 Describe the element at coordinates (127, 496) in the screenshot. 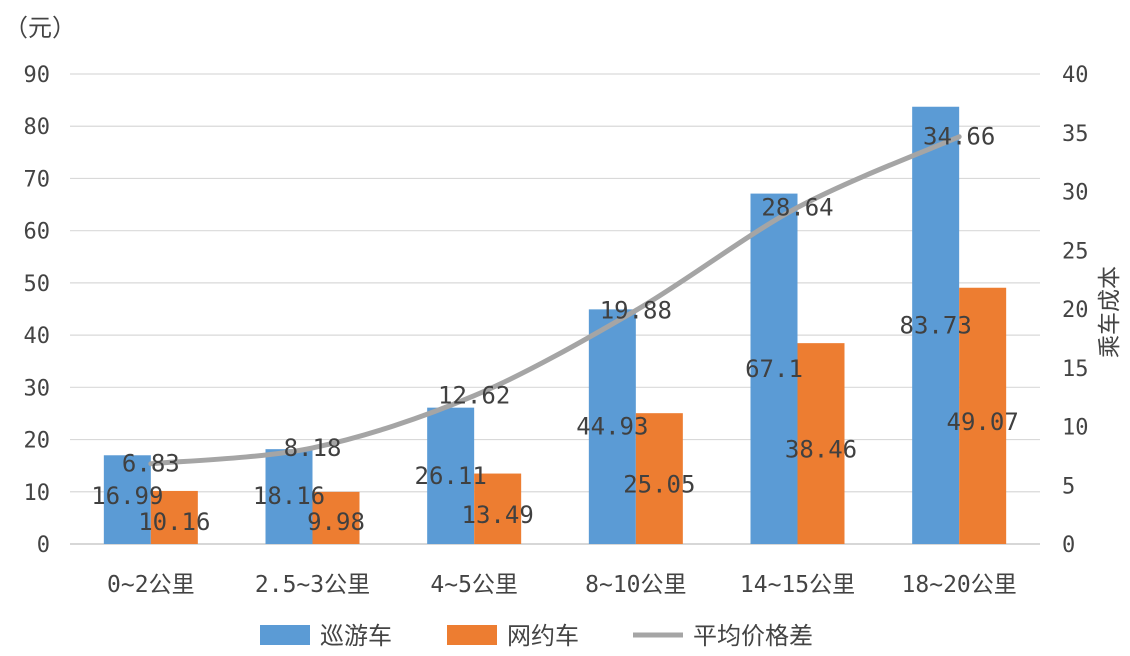

I see `bar-cruise-taxi-label: 16.99` at that location.